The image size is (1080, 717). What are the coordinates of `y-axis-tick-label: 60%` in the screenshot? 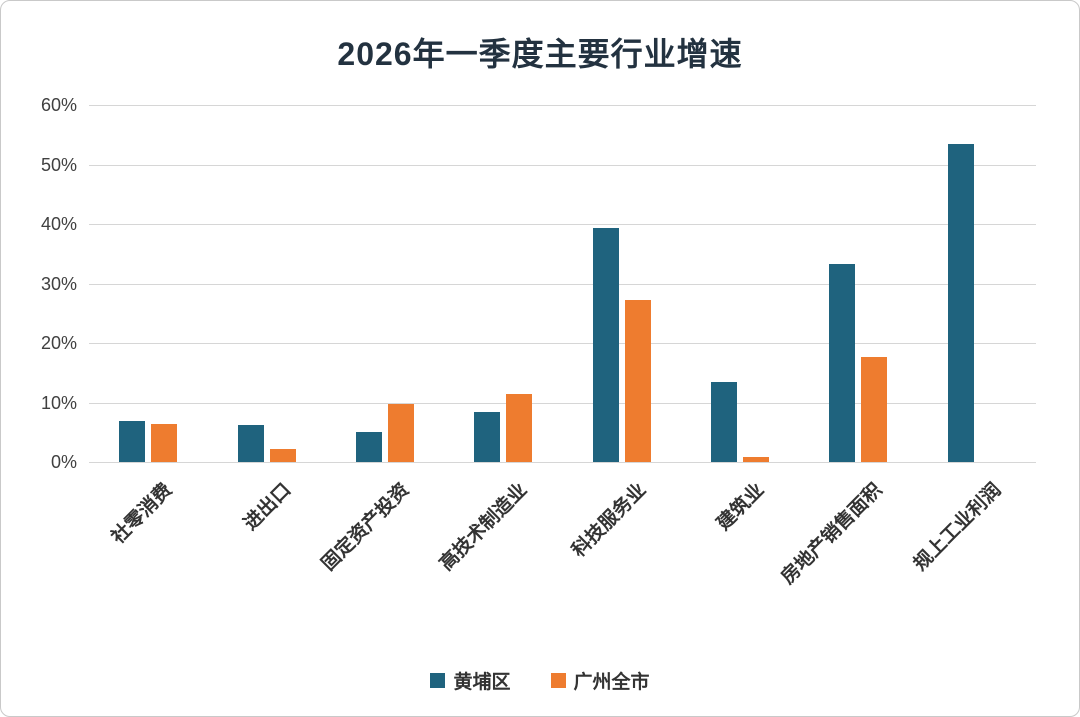 It's located at (58, 105).